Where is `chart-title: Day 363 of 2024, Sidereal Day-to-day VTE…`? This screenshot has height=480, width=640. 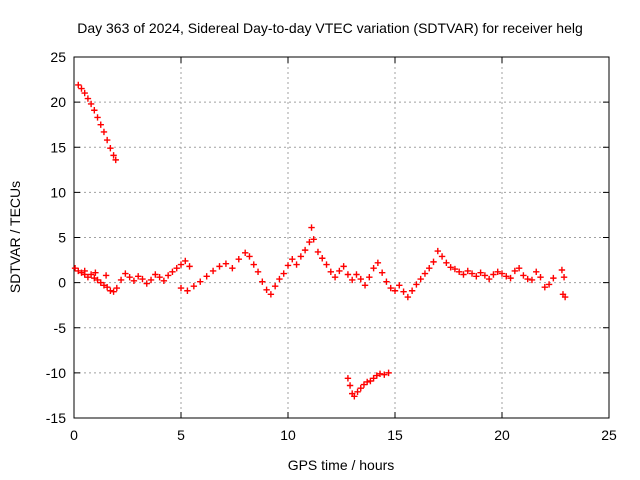
chart-title: Day 363 of 2024, Sidereal Day-to-day VTE… is located at coordinates (330, 28).